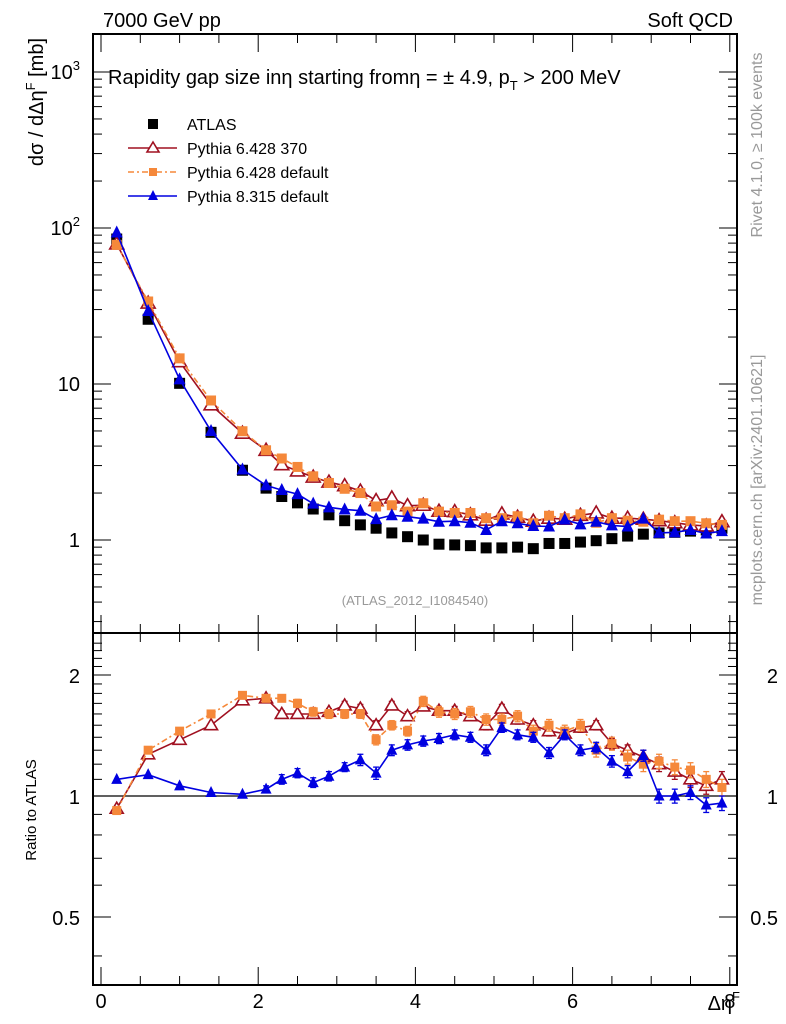 The width and height of the screenshot is (786, 1024). Describe the element at coordinates (764, 919) in the screenshot. I see `ratio-y-tick-label-right: 0.5` at that location.